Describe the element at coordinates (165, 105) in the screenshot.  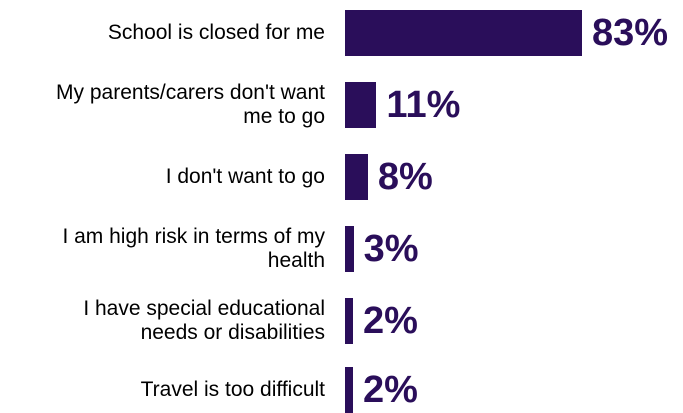
I see `category-label: My parents/carers don't want me to go` at that location.